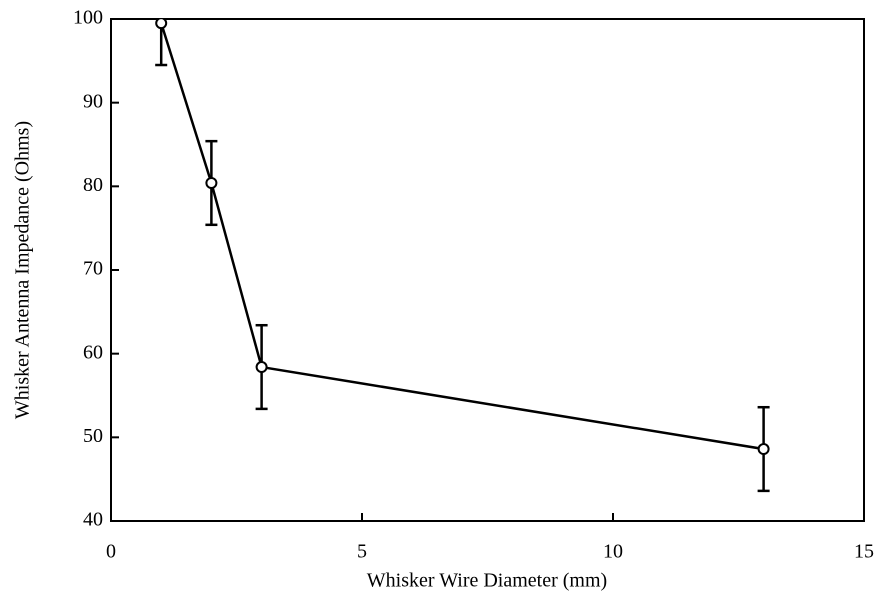 The image size is (879, 604). Describe the element at coordinates (487, 581) in the screenshot. I see `x-axis-label: Whisker Wire Diameter (mm)` at that location.